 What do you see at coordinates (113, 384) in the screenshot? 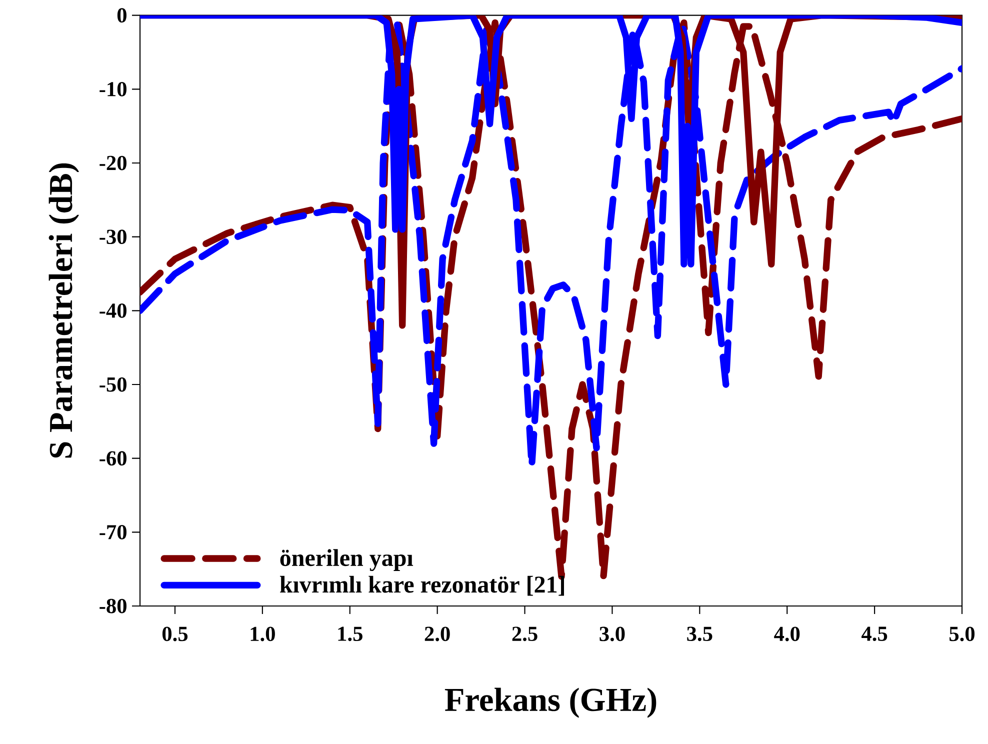
I see `y-tick-label: -50` at bounding box center [113, 384].